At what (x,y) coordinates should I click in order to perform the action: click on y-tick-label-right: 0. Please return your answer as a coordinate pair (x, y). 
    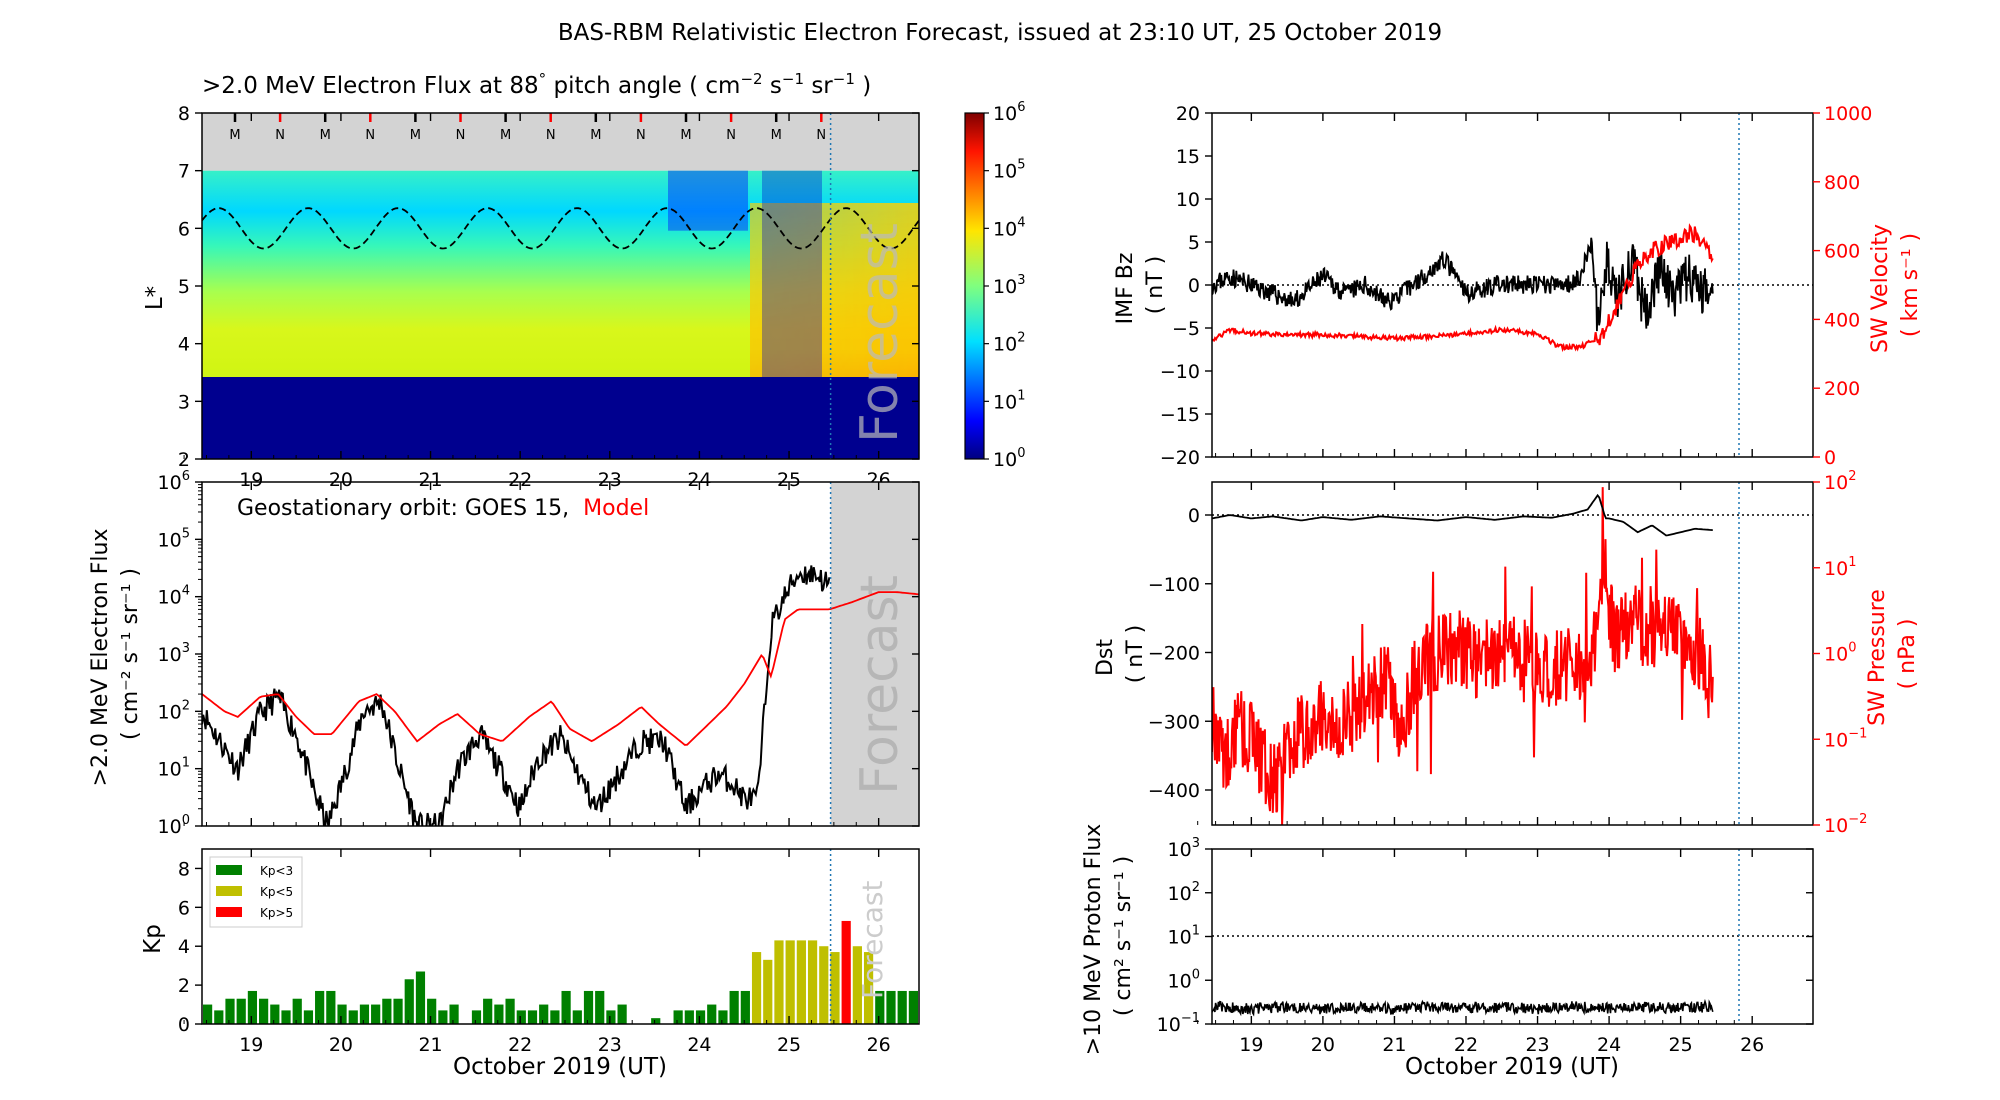
    Looking at the image, I should click on (1830, 458).